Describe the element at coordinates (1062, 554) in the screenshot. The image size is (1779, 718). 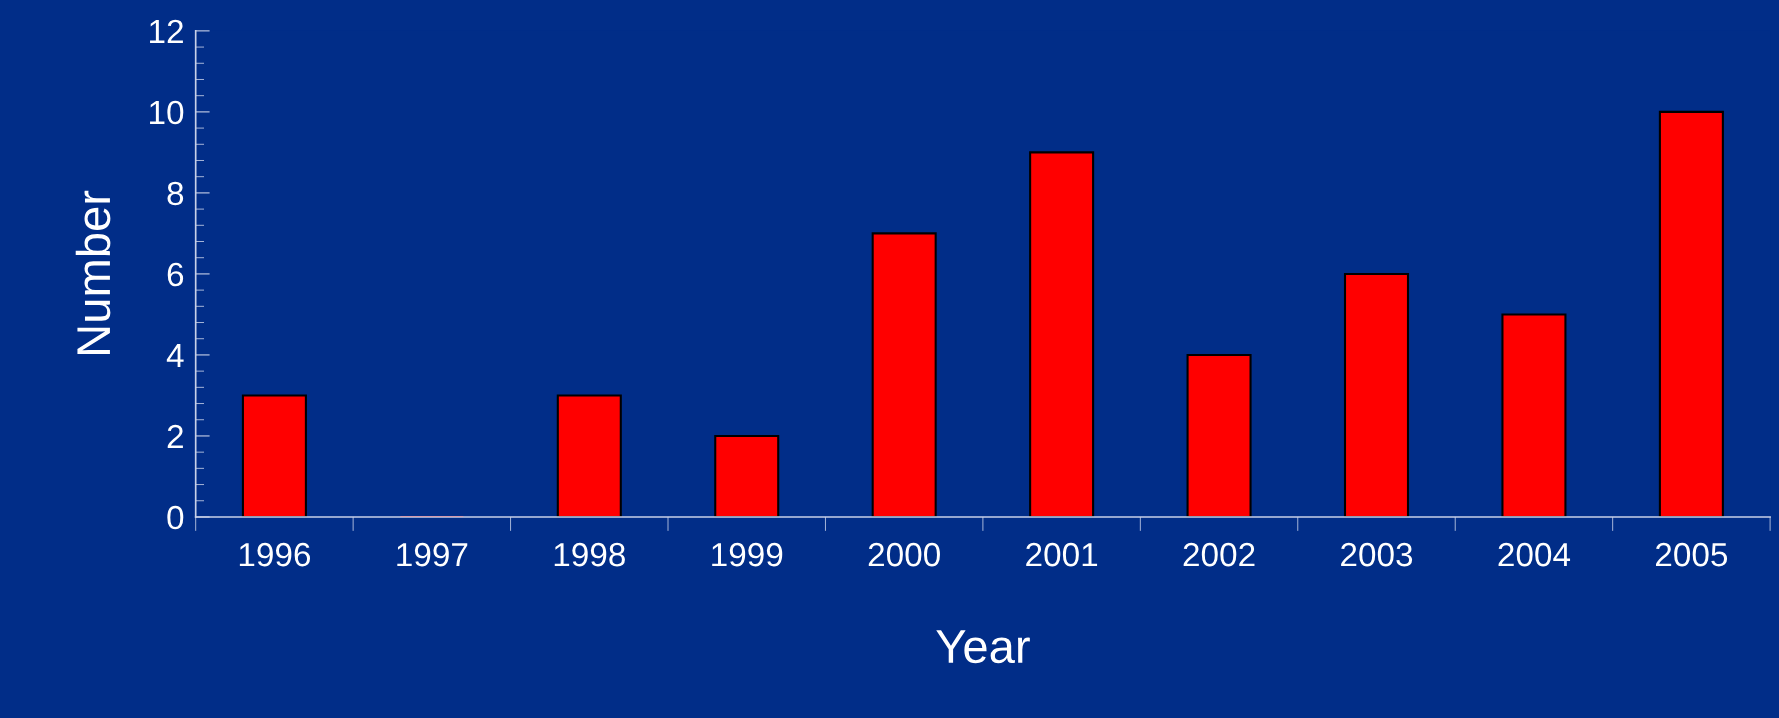
I see `x-tick-label: 2001` at that location.